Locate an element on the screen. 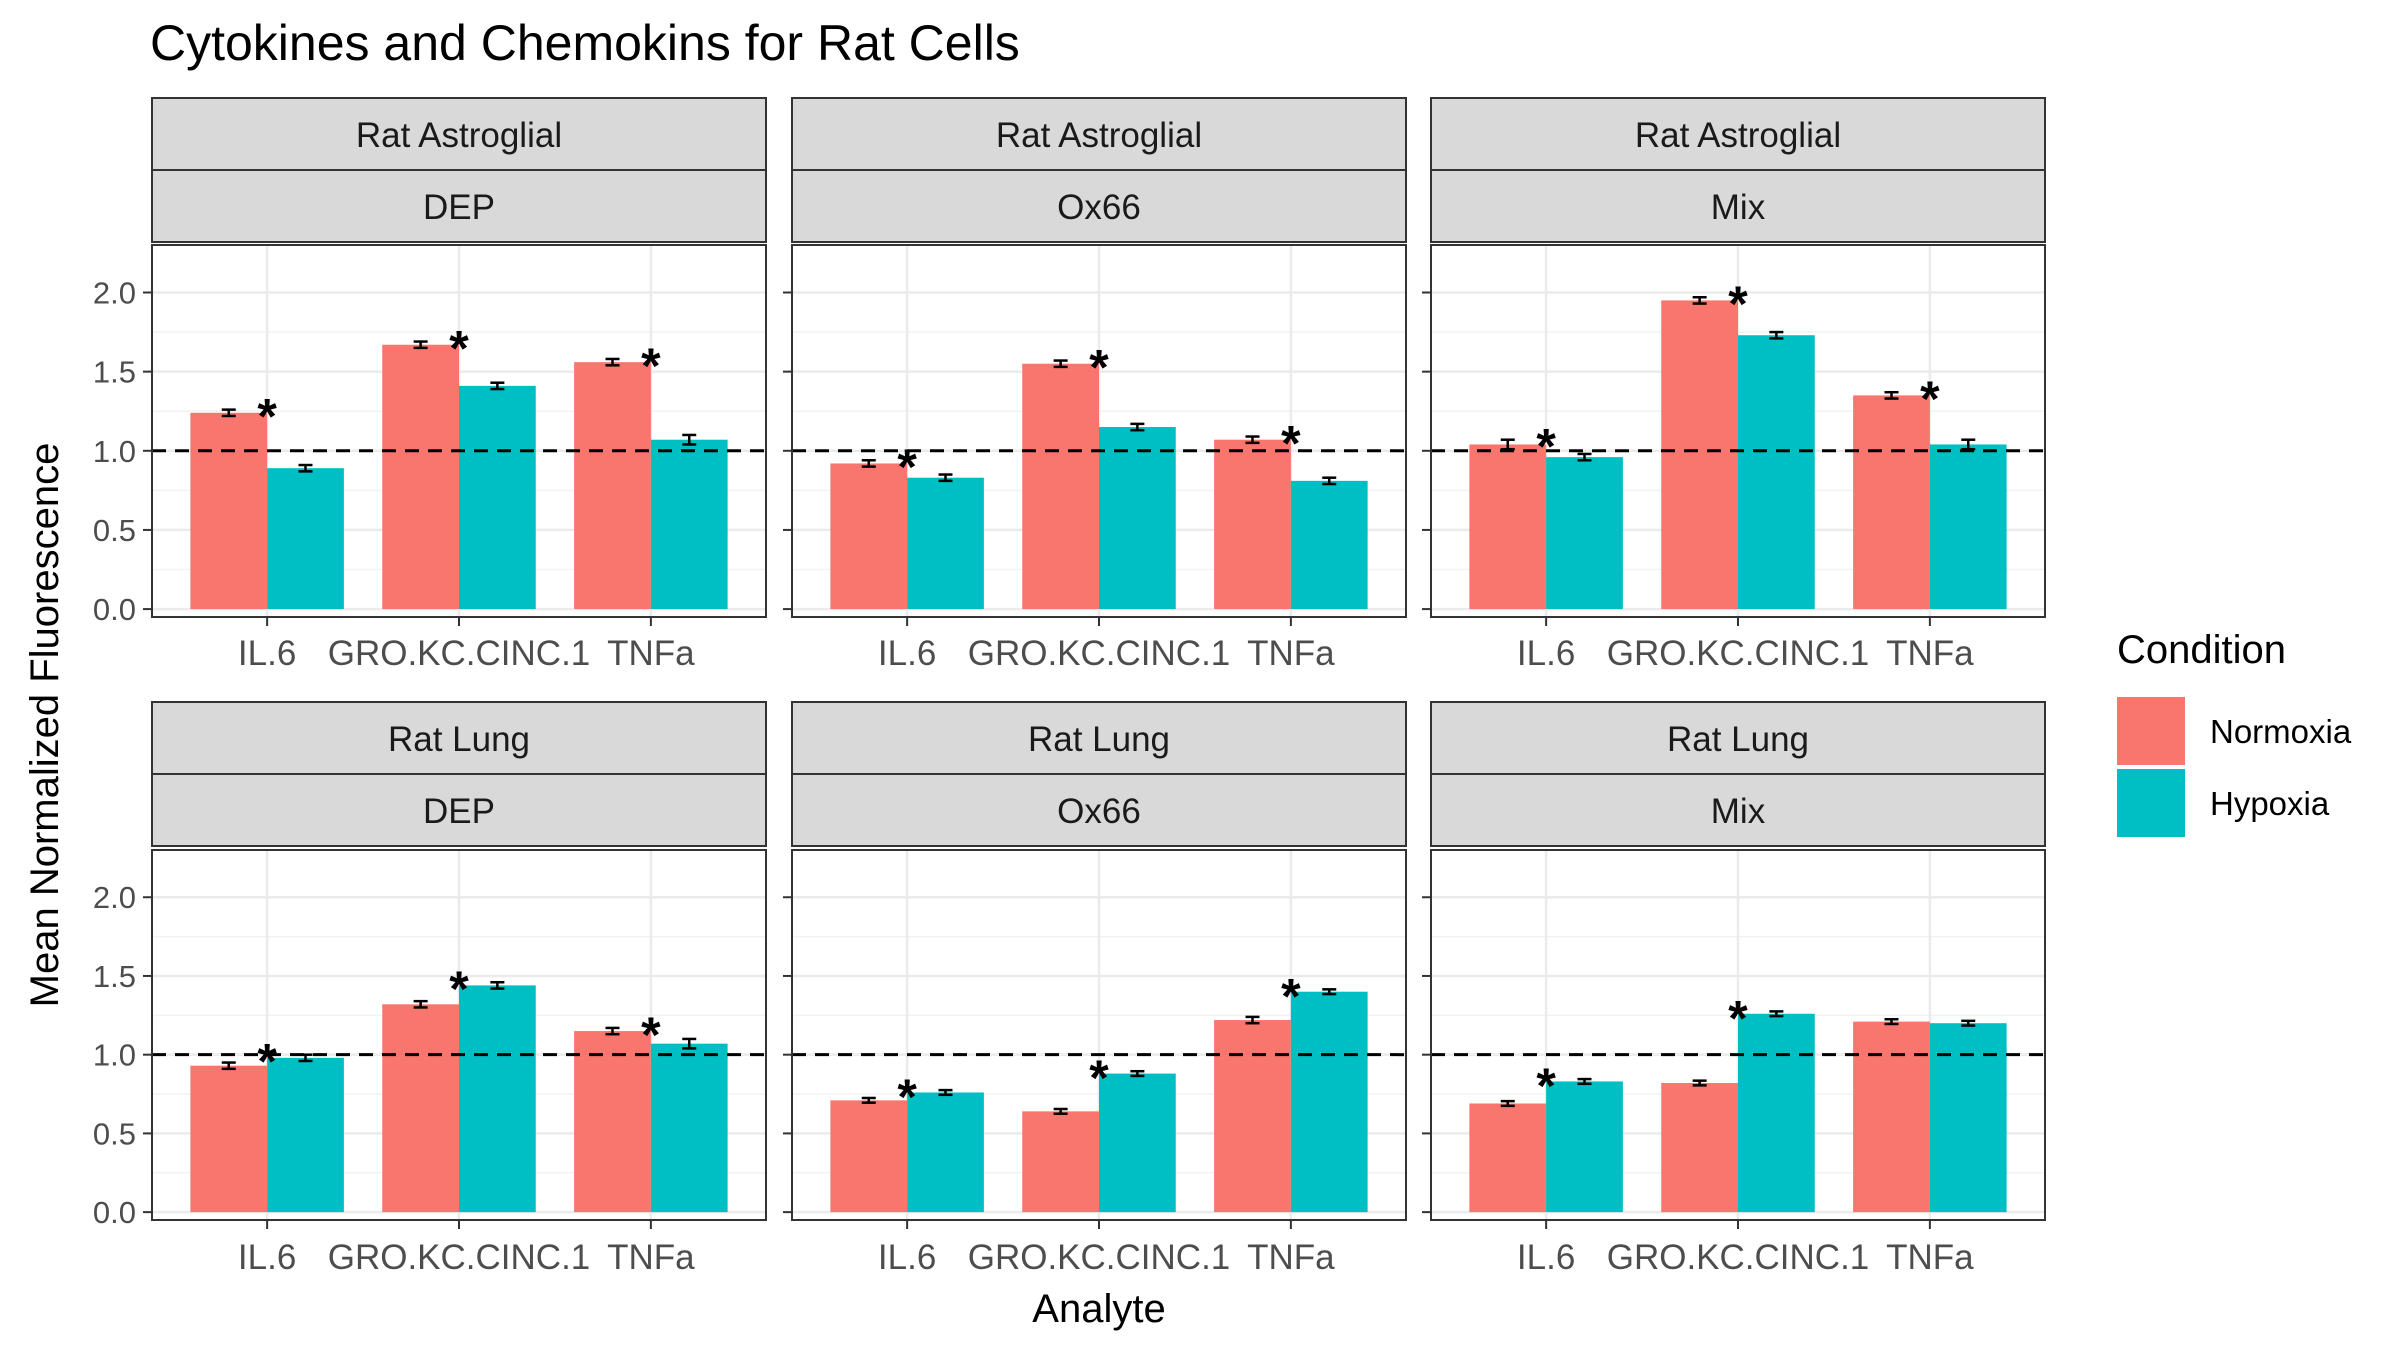 This screenshot has height=1355, width=2400. legend-label-normoxia: Normoxia is located at coordinates (2281, 731).